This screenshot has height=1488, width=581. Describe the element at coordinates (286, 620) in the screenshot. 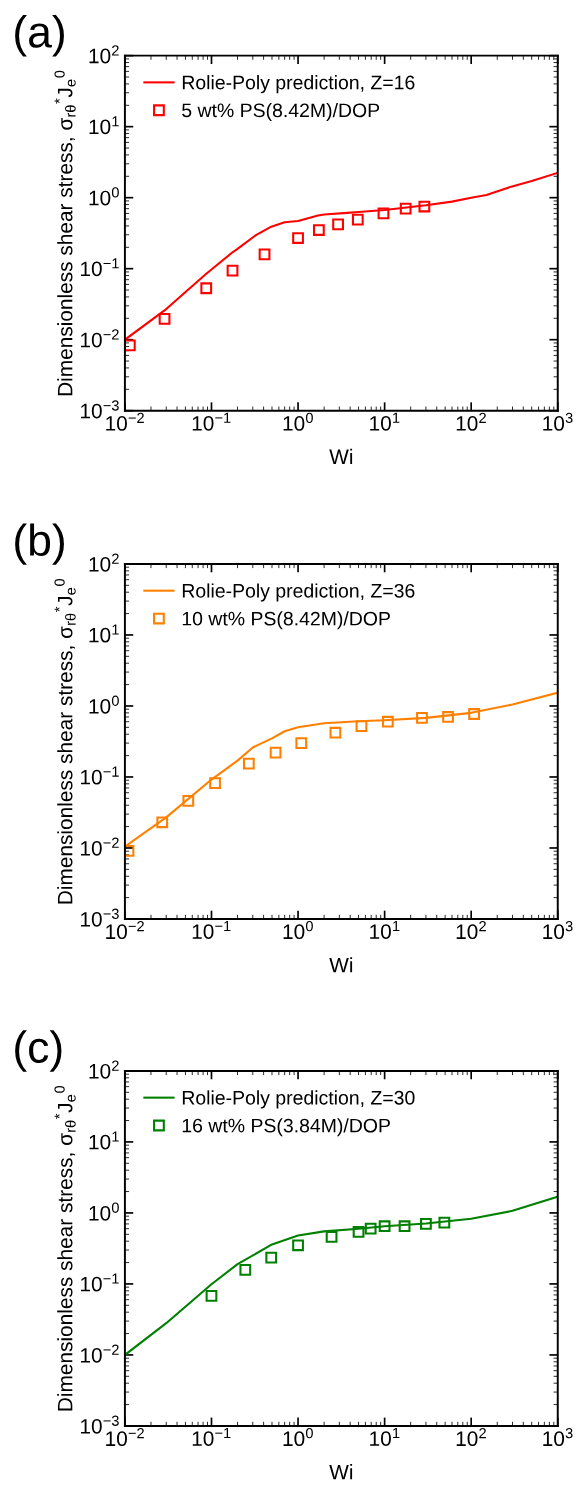

I see `legend-label: 10 wt% PS(8.42M)/DOP` at that location.